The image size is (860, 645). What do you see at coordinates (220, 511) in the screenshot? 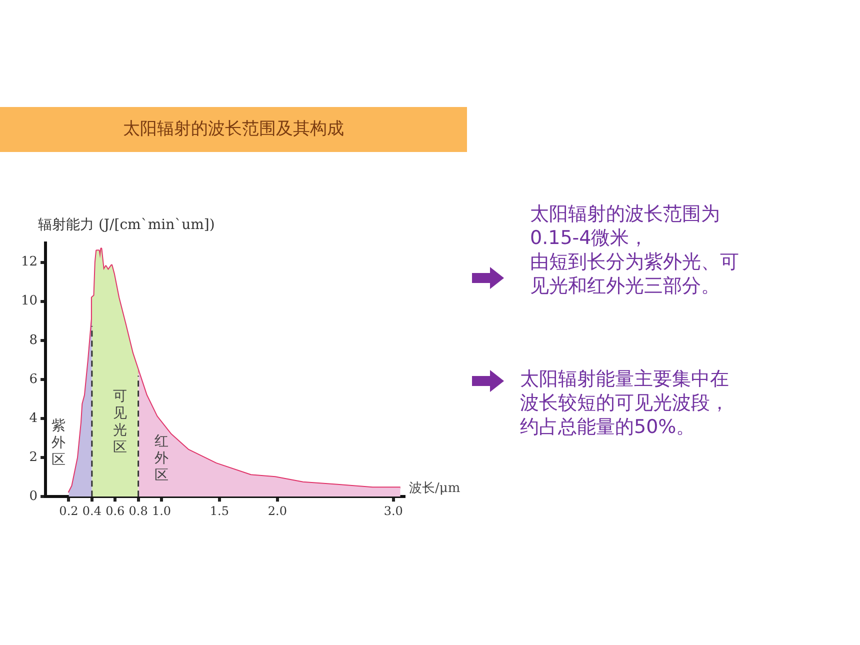
I see `x-tick-label: 1.5` at bounding box center [220, 511].